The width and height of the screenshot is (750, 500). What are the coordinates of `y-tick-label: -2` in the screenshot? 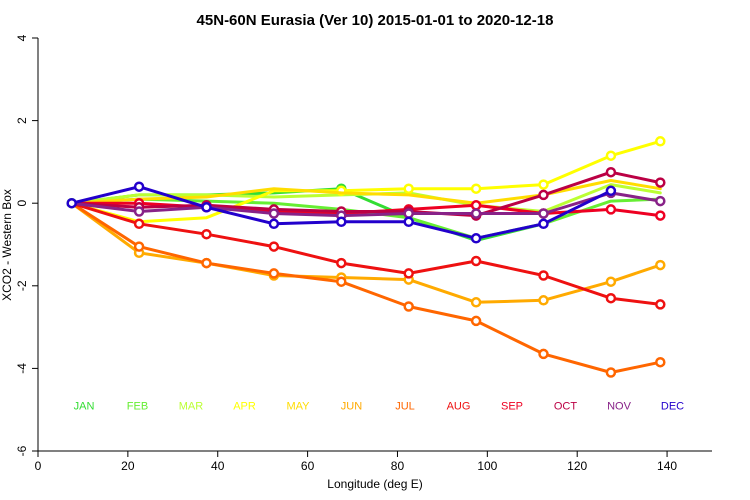 It's located at (22, 285).